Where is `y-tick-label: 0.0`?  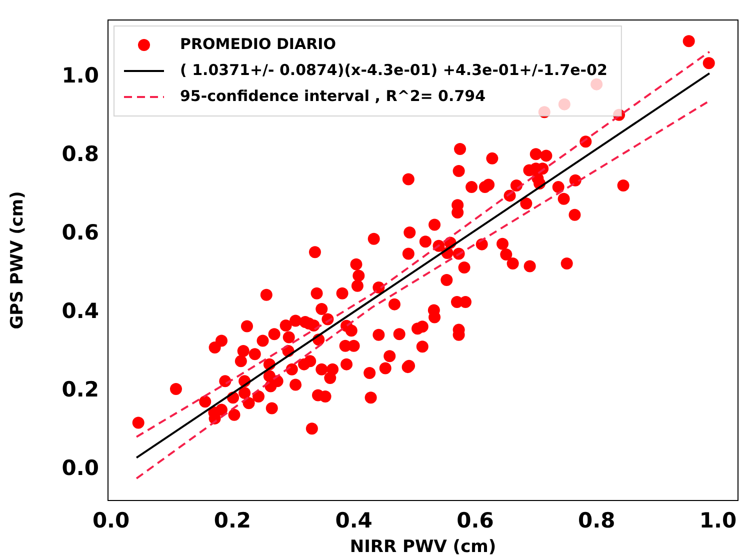 y-tick-label: 0.0 is located at coordinates (80, 468).